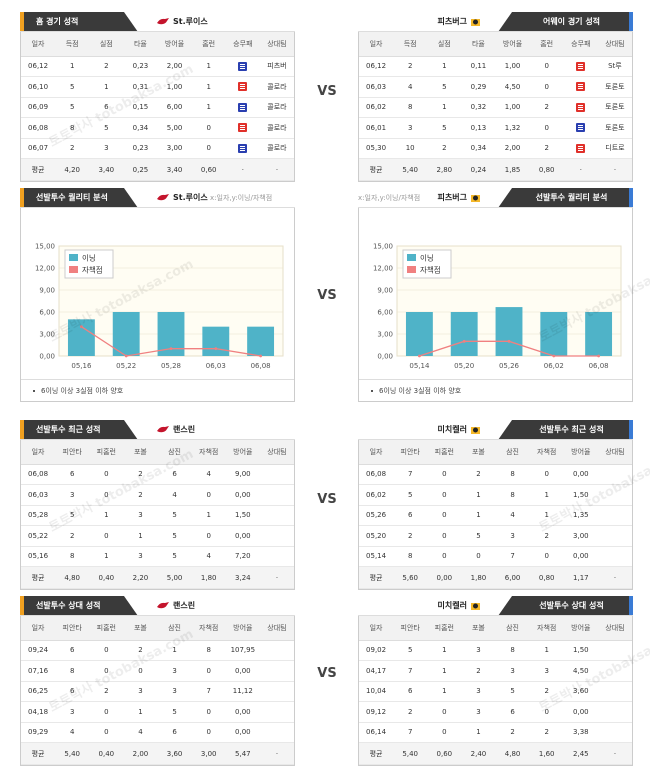  What do you see at coordinates (38, 691) in the screenshot?
I see `table-cell: 06,25` at bounding box center [38, 691].